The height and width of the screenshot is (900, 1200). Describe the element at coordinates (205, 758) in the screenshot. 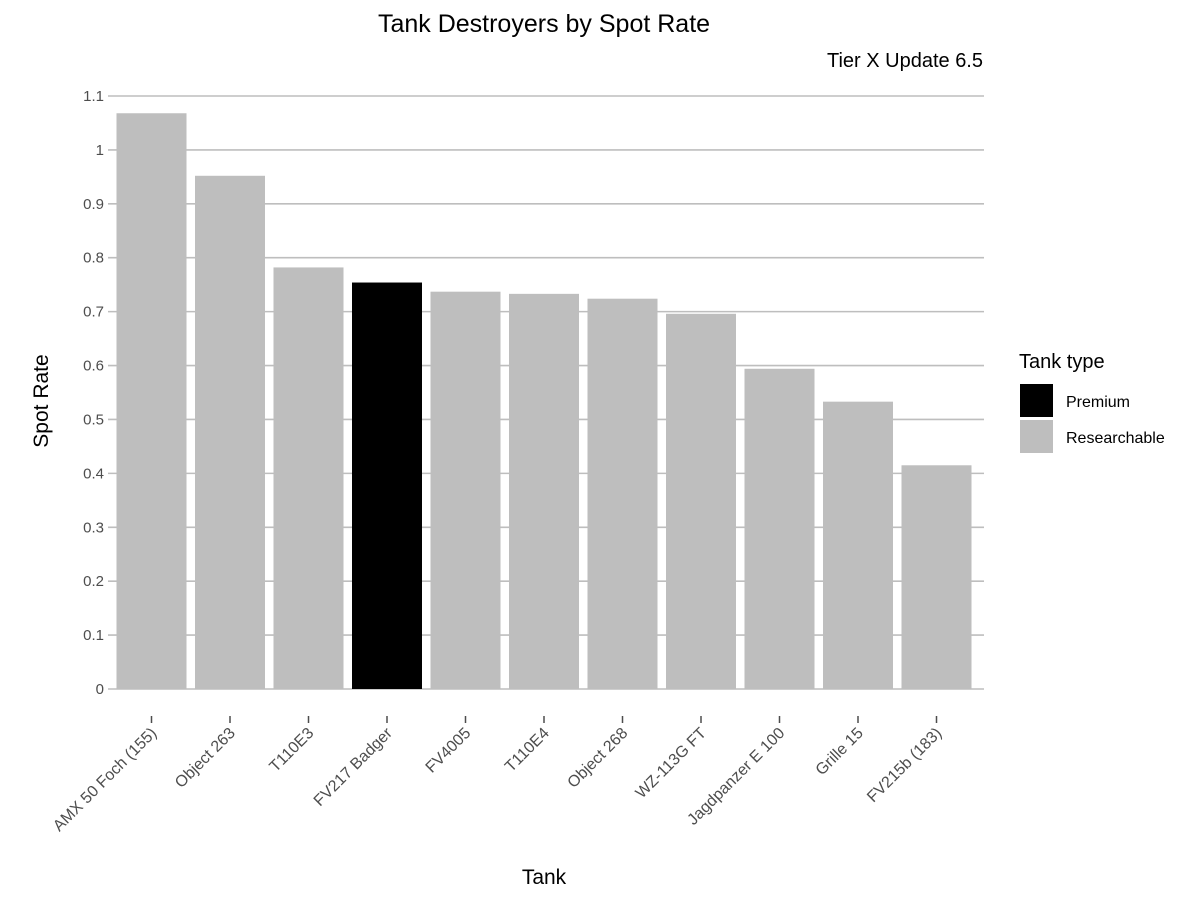

I see `x-tick-label: Object 263` at that location.